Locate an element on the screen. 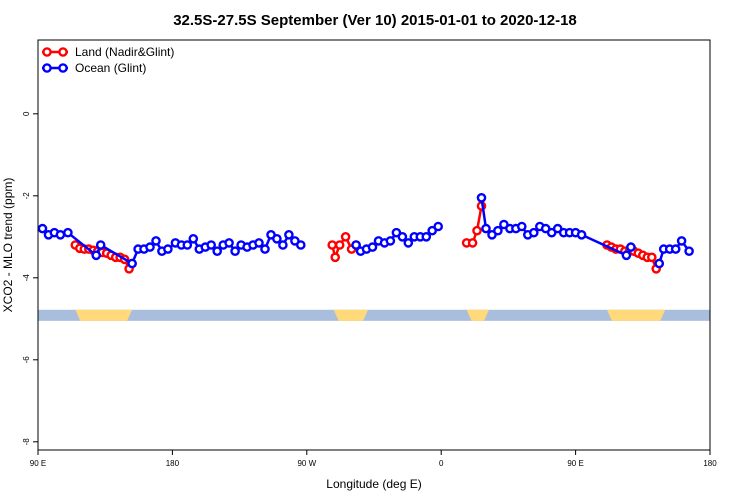  y-tick-label: -6 is located at coordinates (26, 360).